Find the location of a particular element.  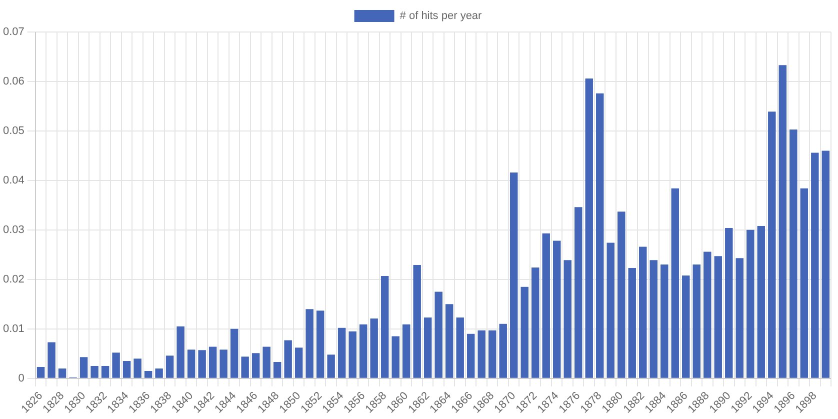

y-tick-label: 0.05 is located at coordinates (13, 130).